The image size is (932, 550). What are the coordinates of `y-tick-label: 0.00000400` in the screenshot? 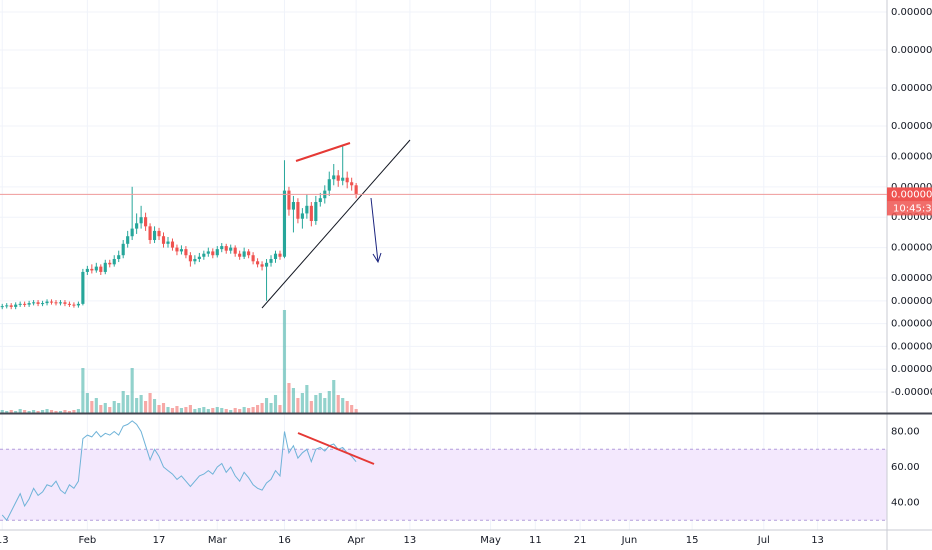 It's located at (911, 88).